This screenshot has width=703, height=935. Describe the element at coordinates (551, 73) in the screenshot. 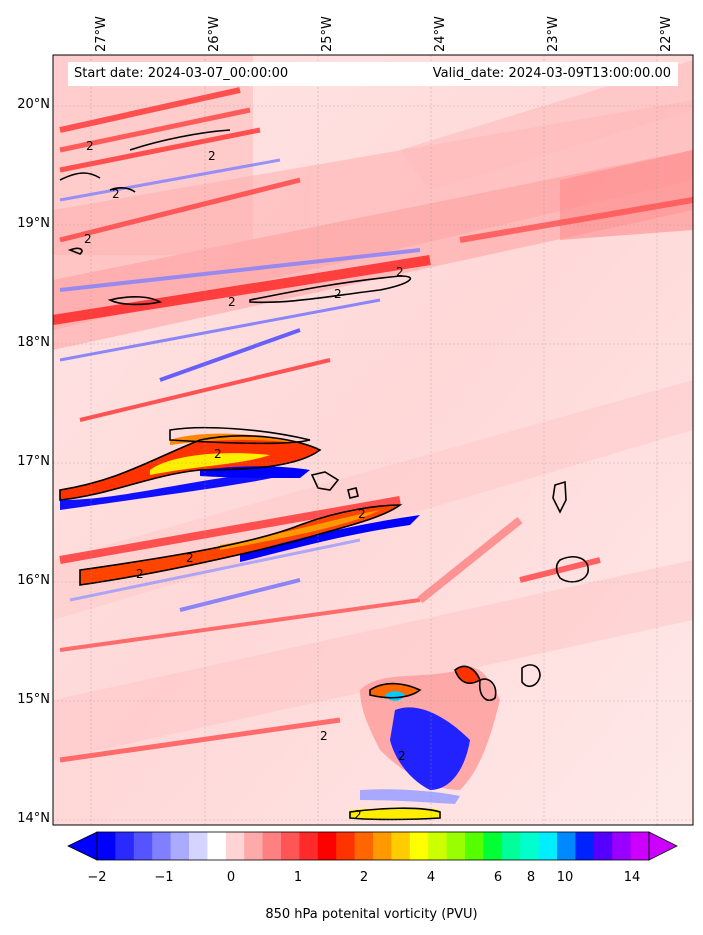

I see `valid-date-label: Valid_date: 2024-03-09T13:00:00.00` at that location.